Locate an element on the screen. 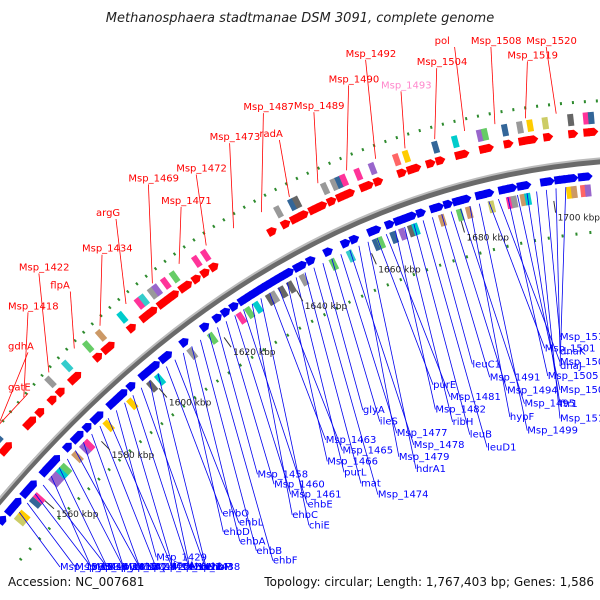 The width and height of the screenshot is (600, 600). forward-gene-label: pol is located at coordinates (442, 41).